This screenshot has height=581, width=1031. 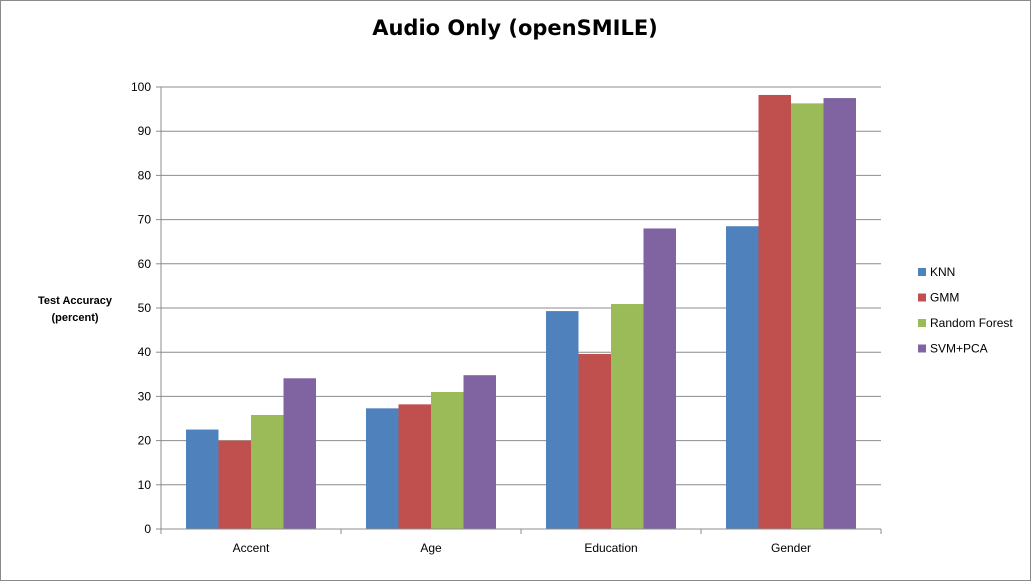 I want to click on bar-random-forest-gender, so click(x=807, y=316).